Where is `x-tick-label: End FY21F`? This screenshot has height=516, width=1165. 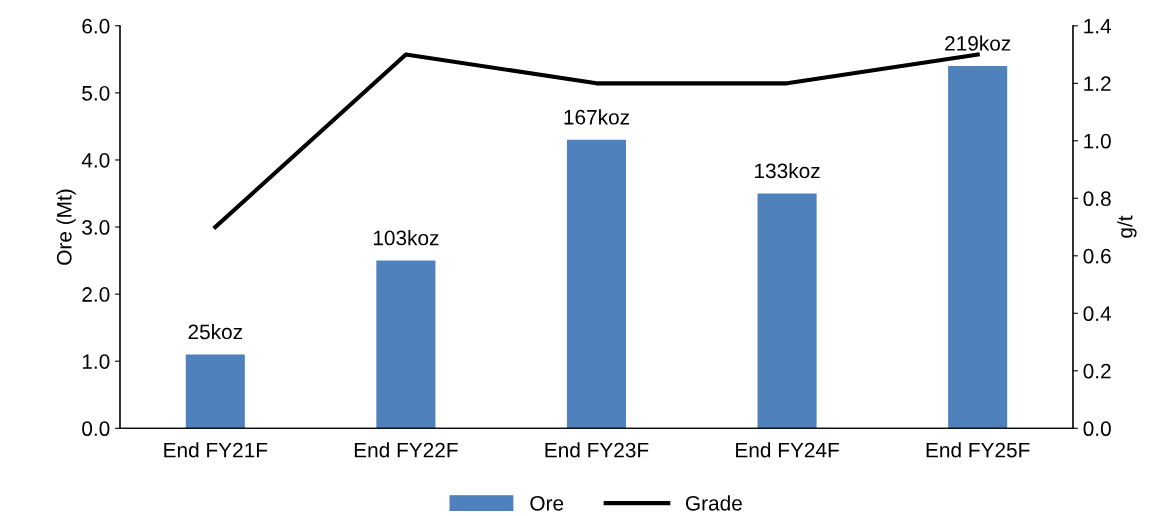
x-tick-label: End FY21F is located at coordinates (216, 450).